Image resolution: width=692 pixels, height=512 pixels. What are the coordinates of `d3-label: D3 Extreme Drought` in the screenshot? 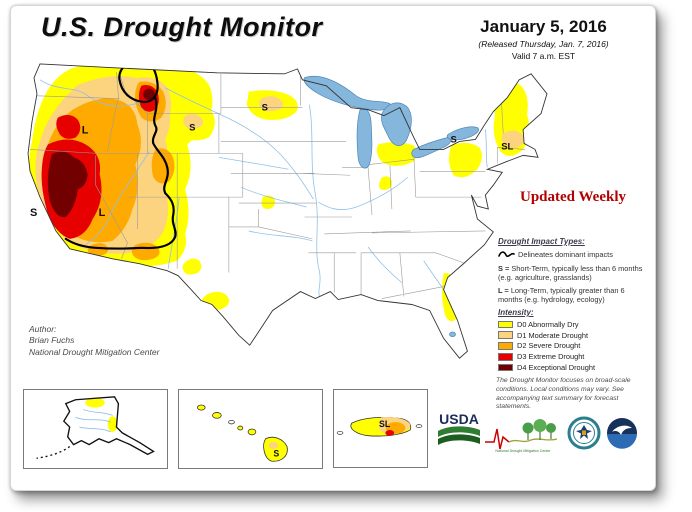 It's located at (551, 357).